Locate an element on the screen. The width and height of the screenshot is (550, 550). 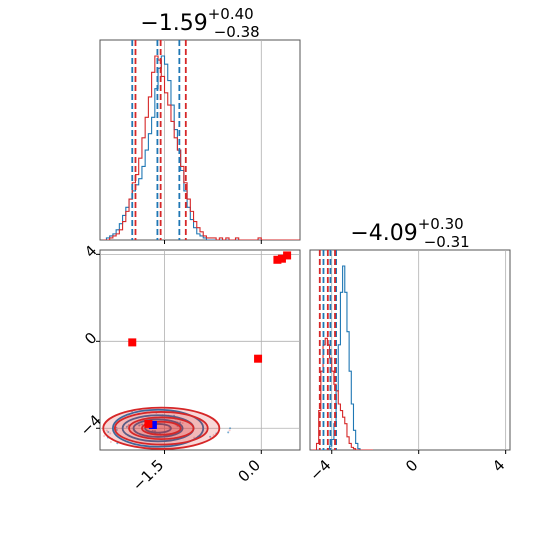
marginal-x-frame is located at coordinates (200, 140).